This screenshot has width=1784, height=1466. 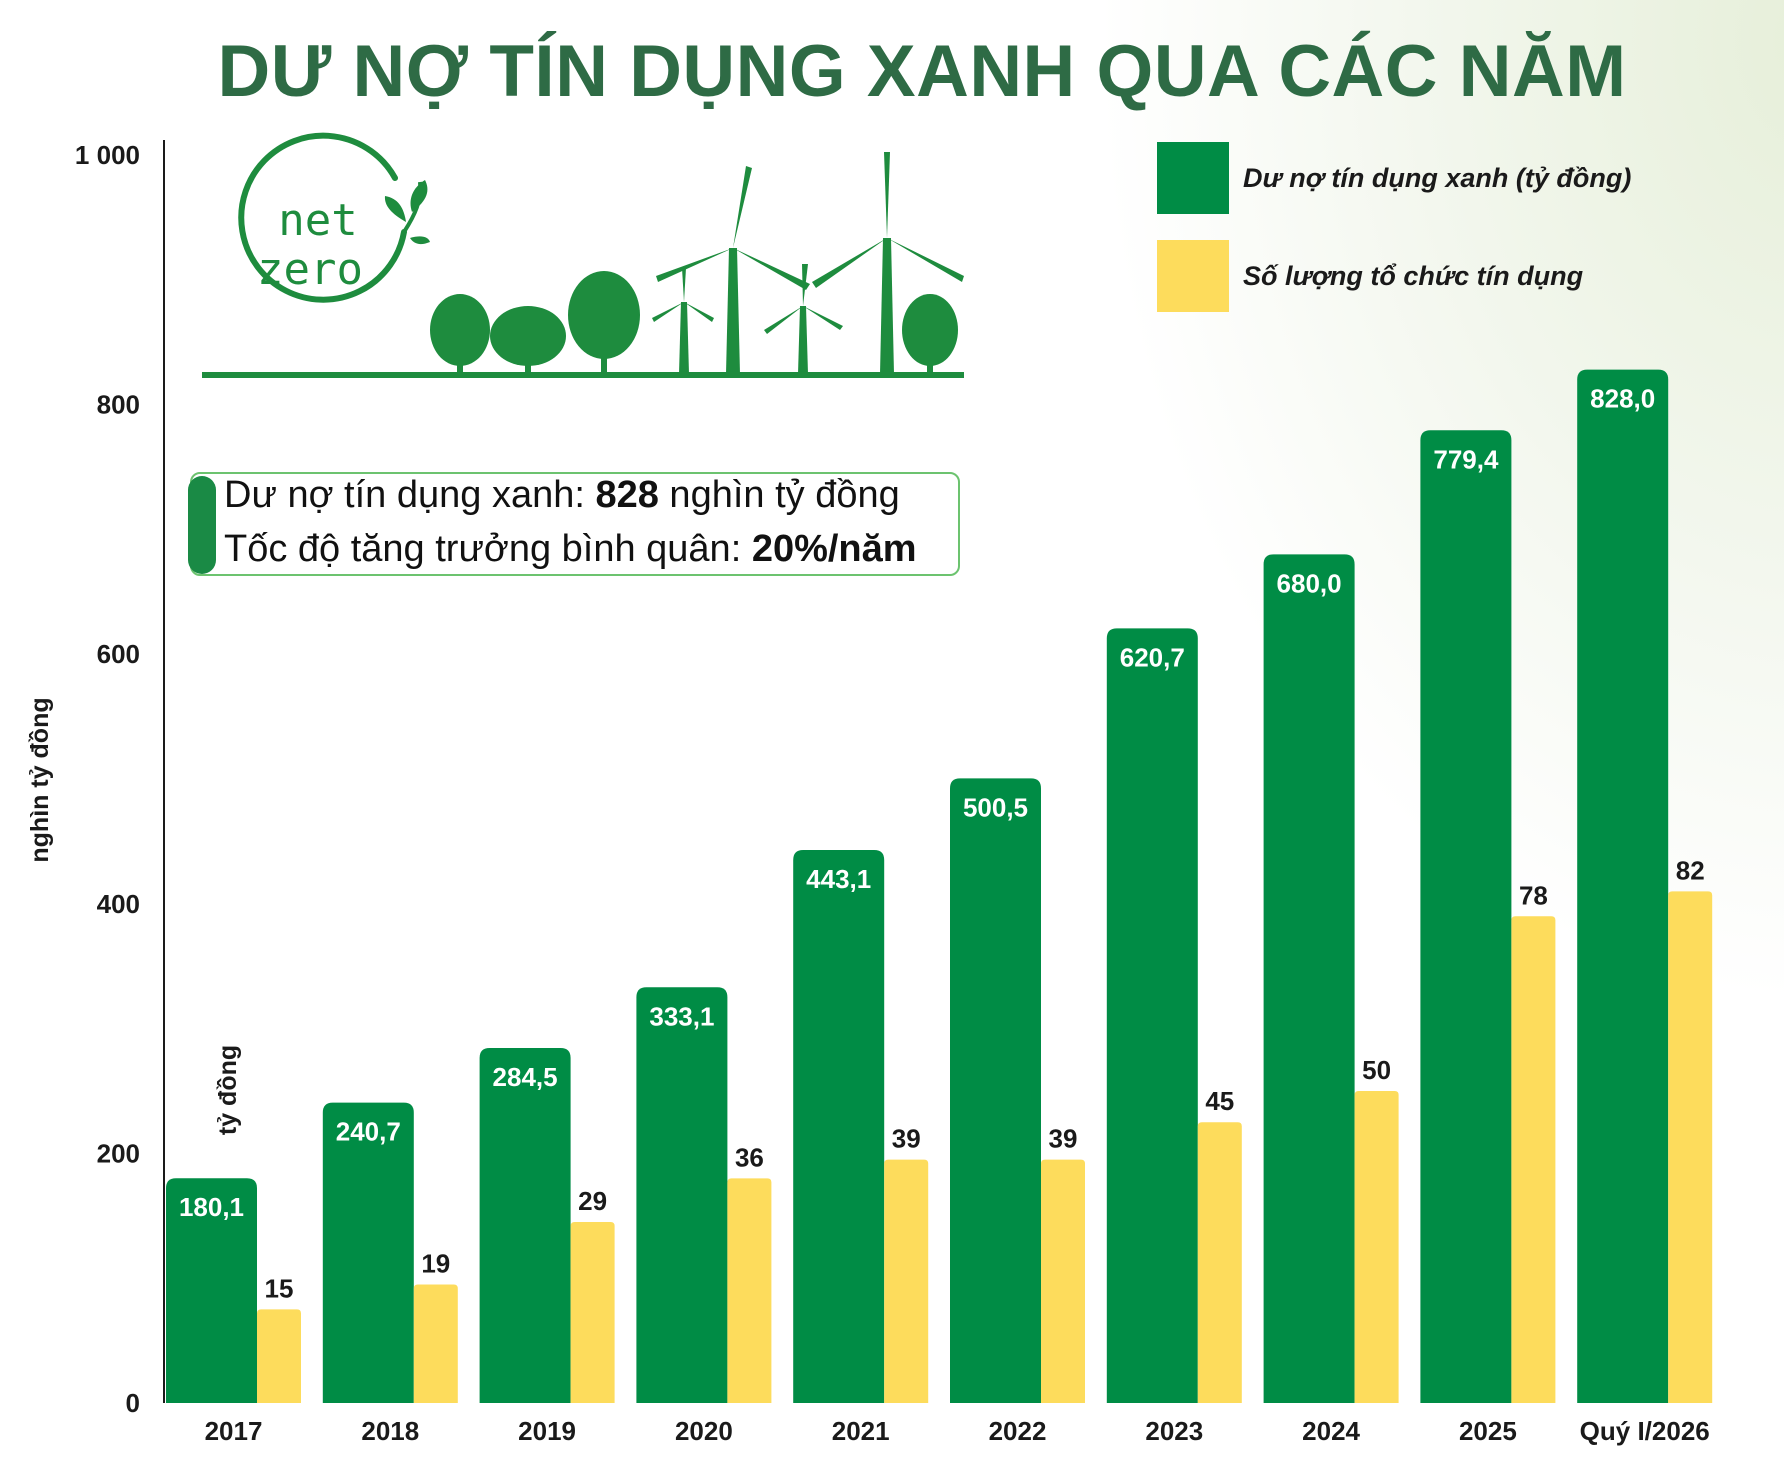 What do you see at coordinates (310, 269) in the screenshot?
I see `logo-text-zero: zero` at bounding box center [310, 269].